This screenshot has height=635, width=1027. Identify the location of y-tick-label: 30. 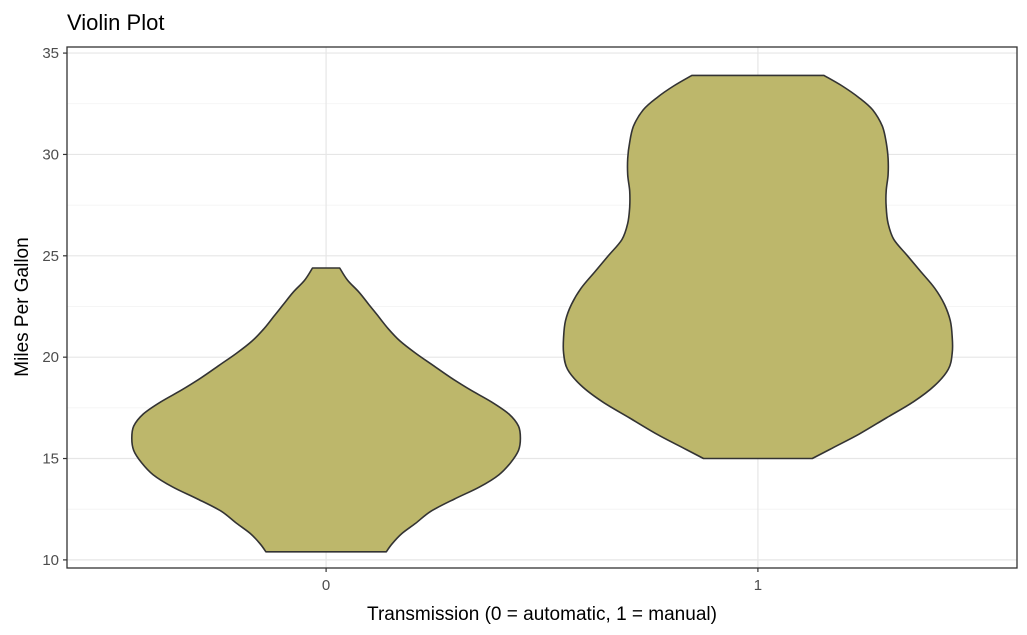
(50, 154).